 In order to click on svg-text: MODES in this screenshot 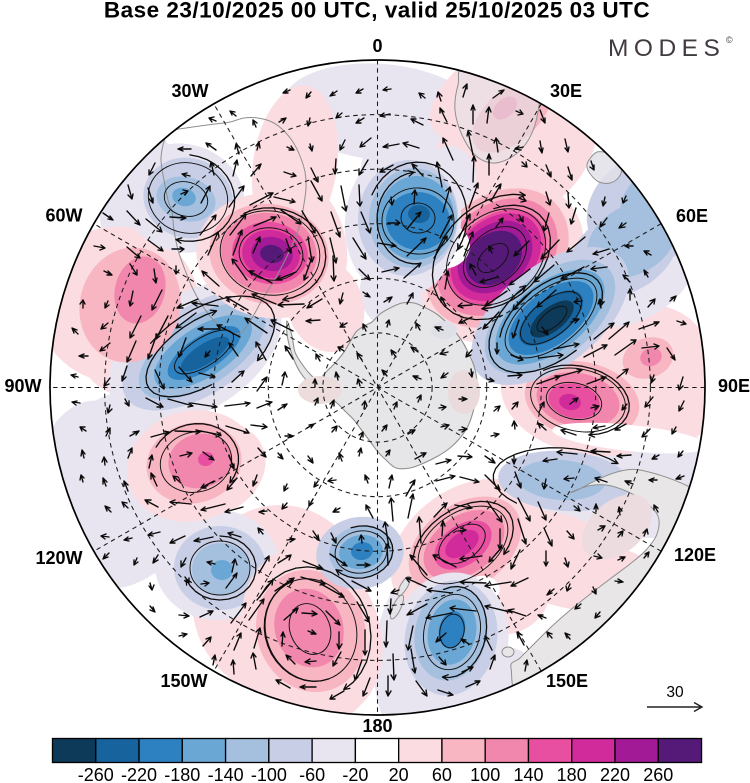, I will do `click(666, 48)`.